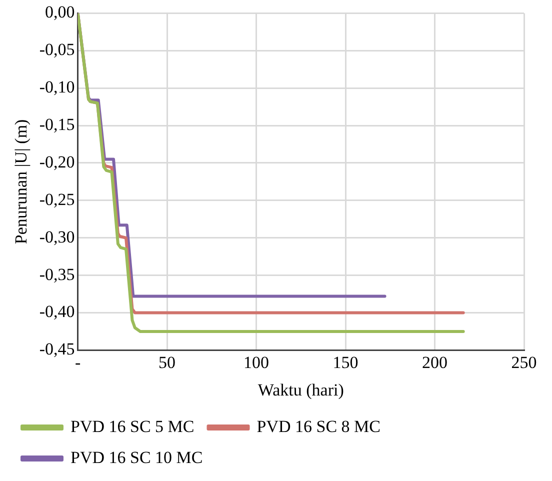 The width and height of the screenshot is (552, 481). I want to click on x-tick-label: -, so click(77, 362).